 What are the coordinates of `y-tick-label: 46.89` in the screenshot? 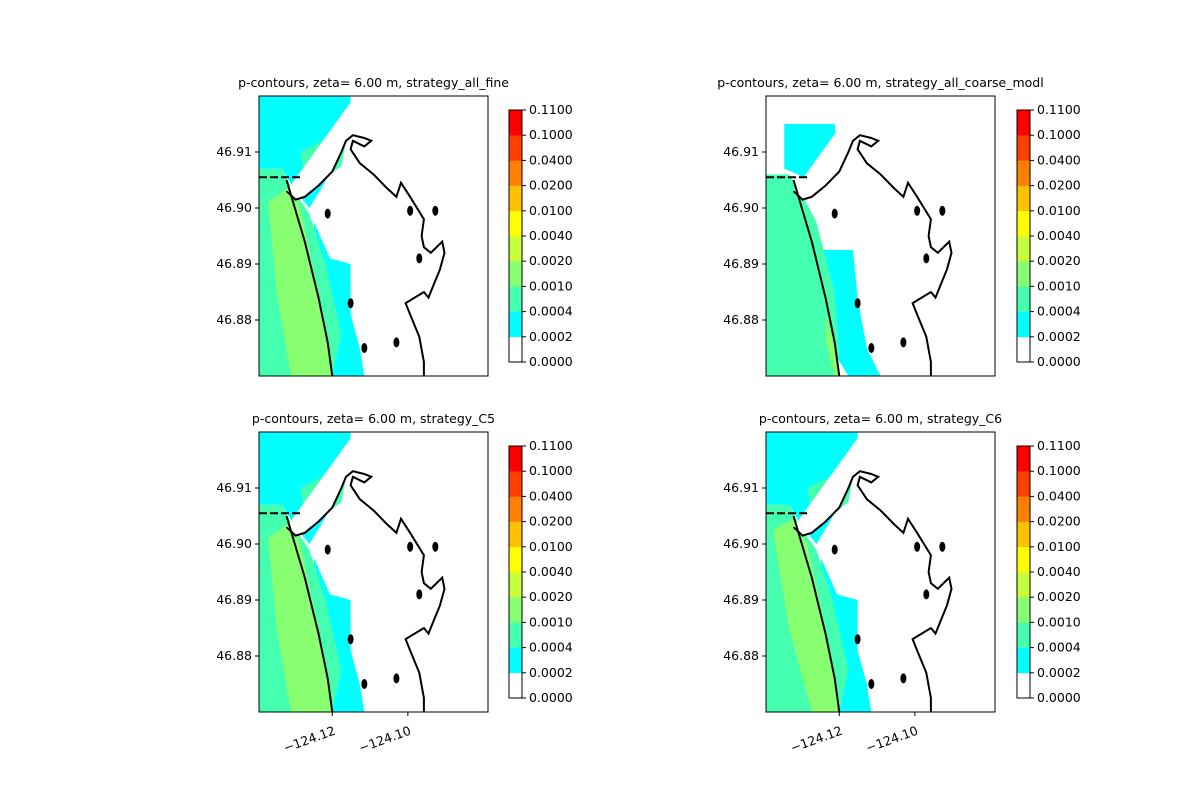 It's located at (741, 599).